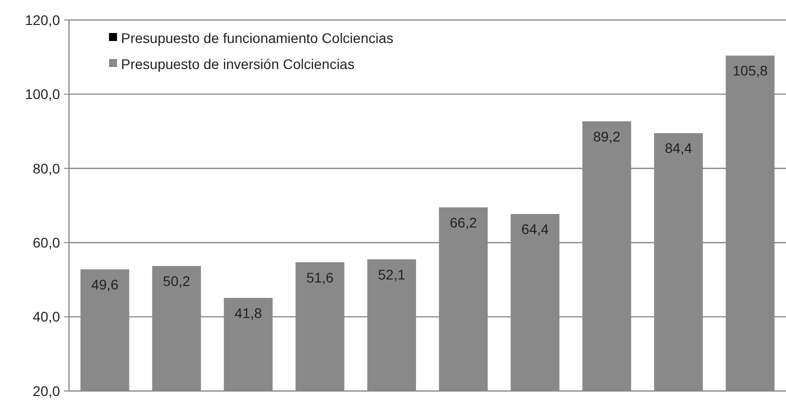 The image size is (786, 402). Describe the element at coordinates (42, 94) in the screenshot. I see `y-tick-label: 100,0` at that location.